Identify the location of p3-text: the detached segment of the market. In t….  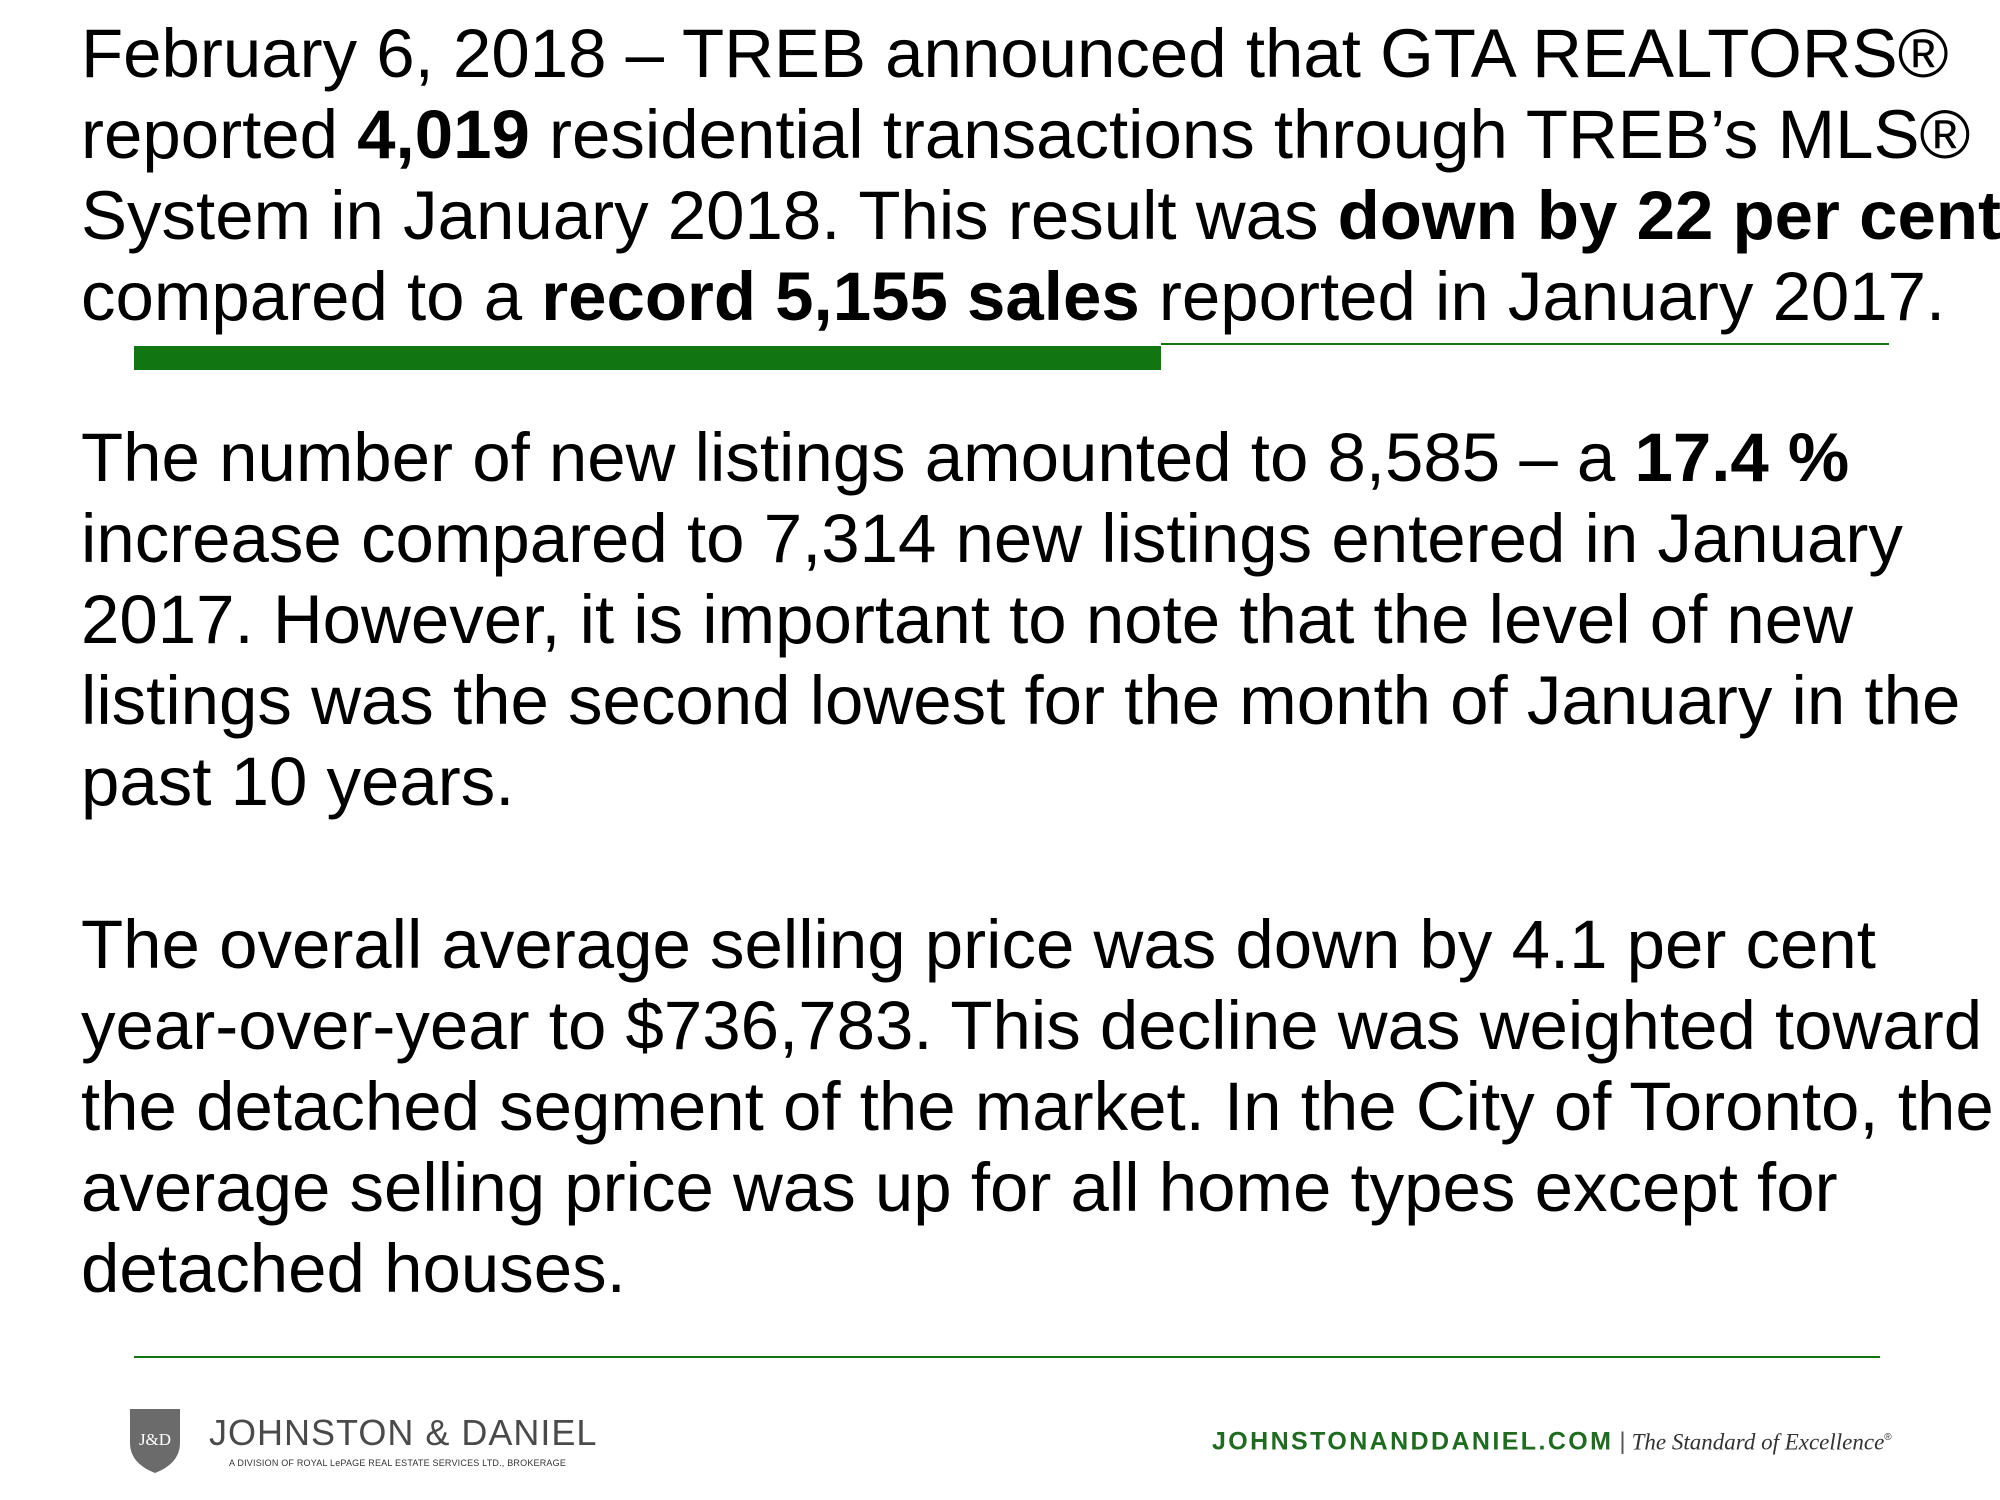
(1037, 1106).